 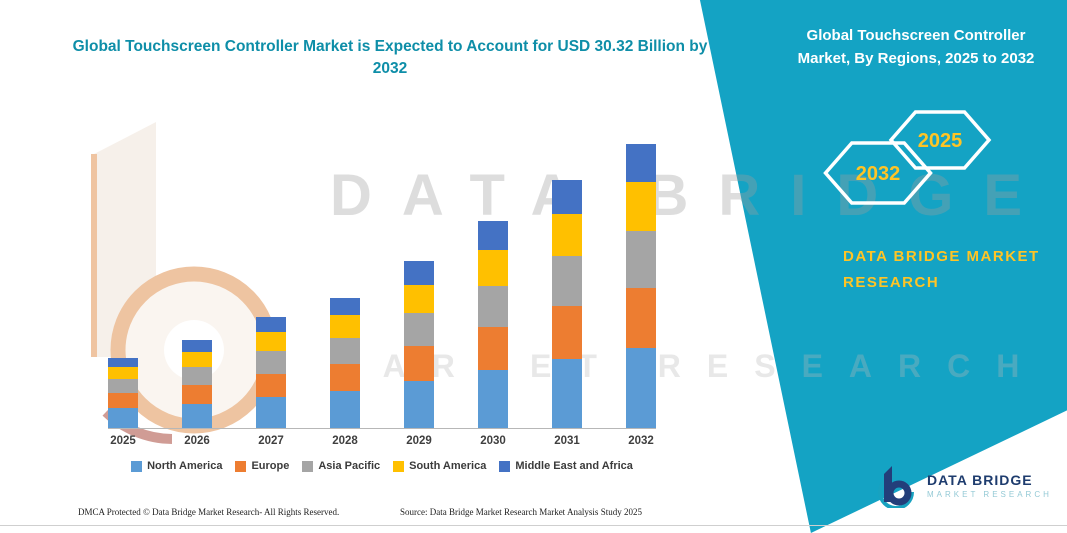 What do you see at coordinates (123, 373) in the screenshot?
I see `segment-south-america-2025` at bounding box center [123, 373].